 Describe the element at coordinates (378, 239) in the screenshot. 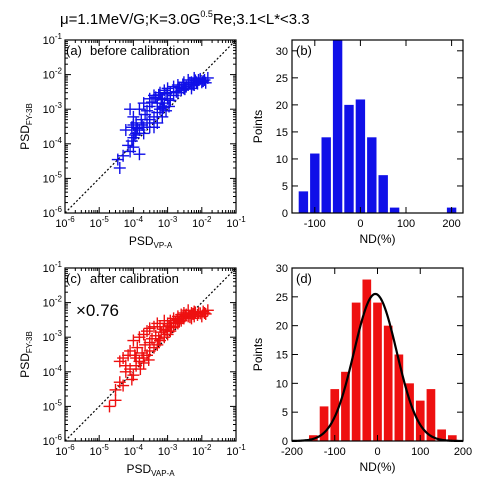

I see `x-axis-label: ND(%)` at that location.